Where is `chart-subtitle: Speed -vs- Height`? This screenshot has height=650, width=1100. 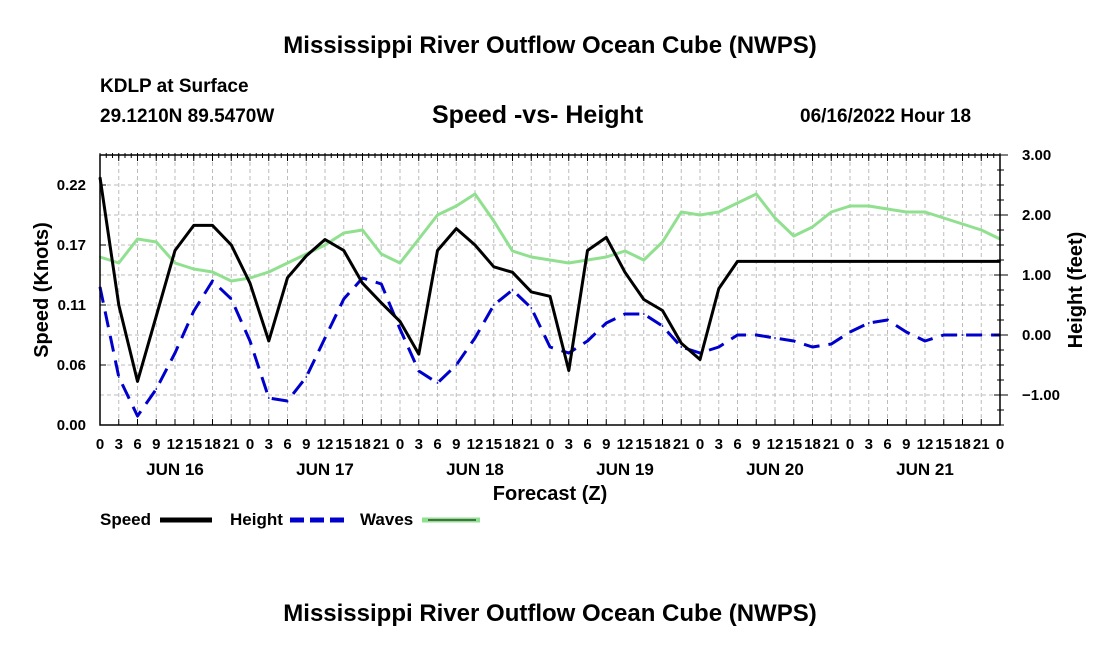 chart-subtitle: Speed -vs- Height is located at coordinates (538, 115).